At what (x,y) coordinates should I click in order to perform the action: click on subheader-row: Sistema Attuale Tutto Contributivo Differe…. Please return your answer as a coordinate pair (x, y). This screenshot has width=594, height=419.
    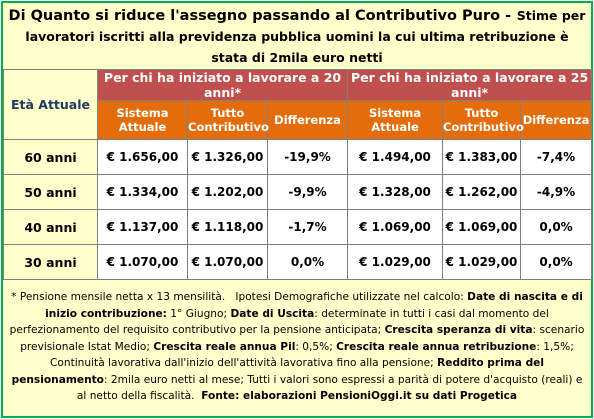
    Looking at the image, I should click on (298, 120).